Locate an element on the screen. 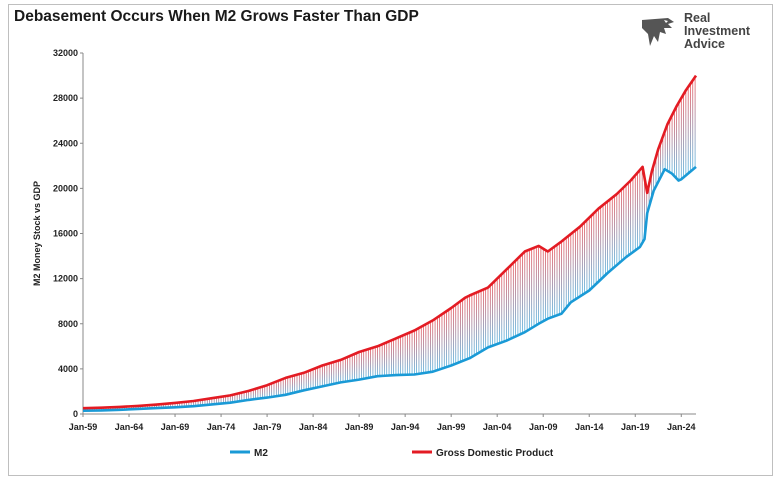 The height and width of the screenshot is (486, 782). x-tick-label: Jan-74 is located at coordinates (221, 427).